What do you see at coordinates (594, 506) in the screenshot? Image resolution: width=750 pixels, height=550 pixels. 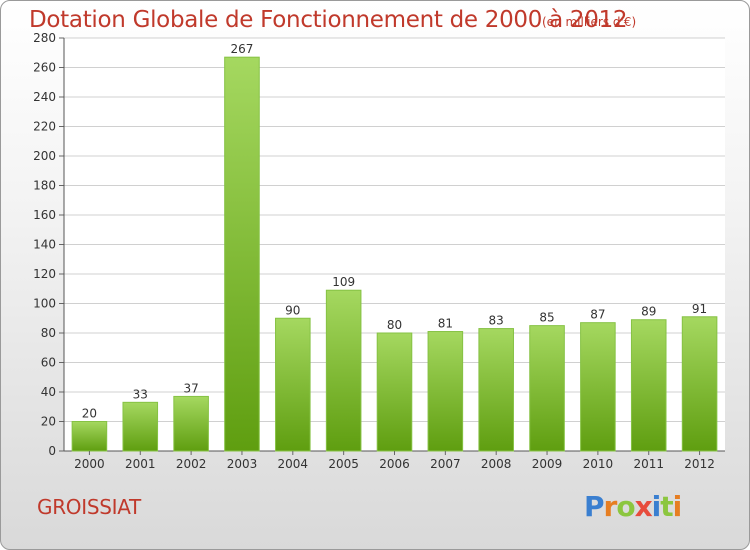 I see `logo-letter: P` at bounding box center [594, 506].